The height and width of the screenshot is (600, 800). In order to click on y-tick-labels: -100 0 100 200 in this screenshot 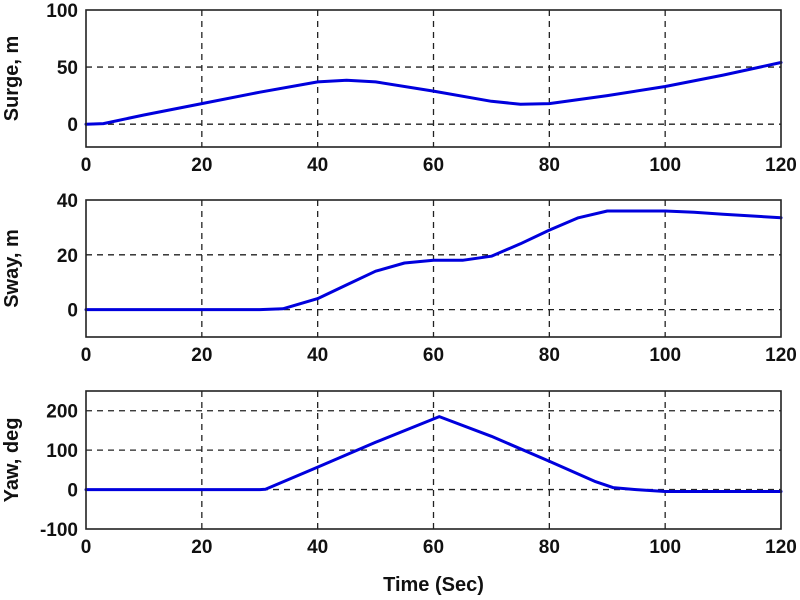, I will do `click(59, 471)`.